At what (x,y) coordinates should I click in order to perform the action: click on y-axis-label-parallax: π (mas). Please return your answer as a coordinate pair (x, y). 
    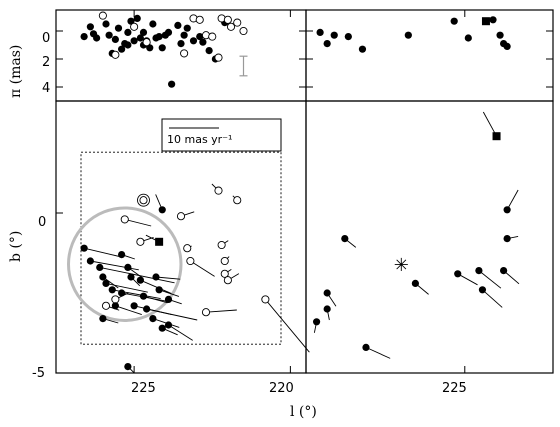
    Looking at the image, I should click on (16, 71).